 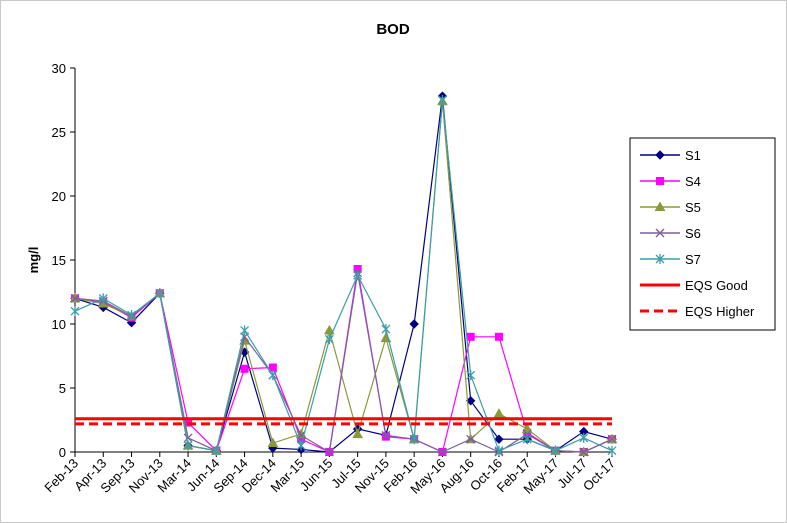 What do you see at coordinates (59, 324) in the screenshot?
I see `y-tick-label: 10` at bounding box center [59, 324].